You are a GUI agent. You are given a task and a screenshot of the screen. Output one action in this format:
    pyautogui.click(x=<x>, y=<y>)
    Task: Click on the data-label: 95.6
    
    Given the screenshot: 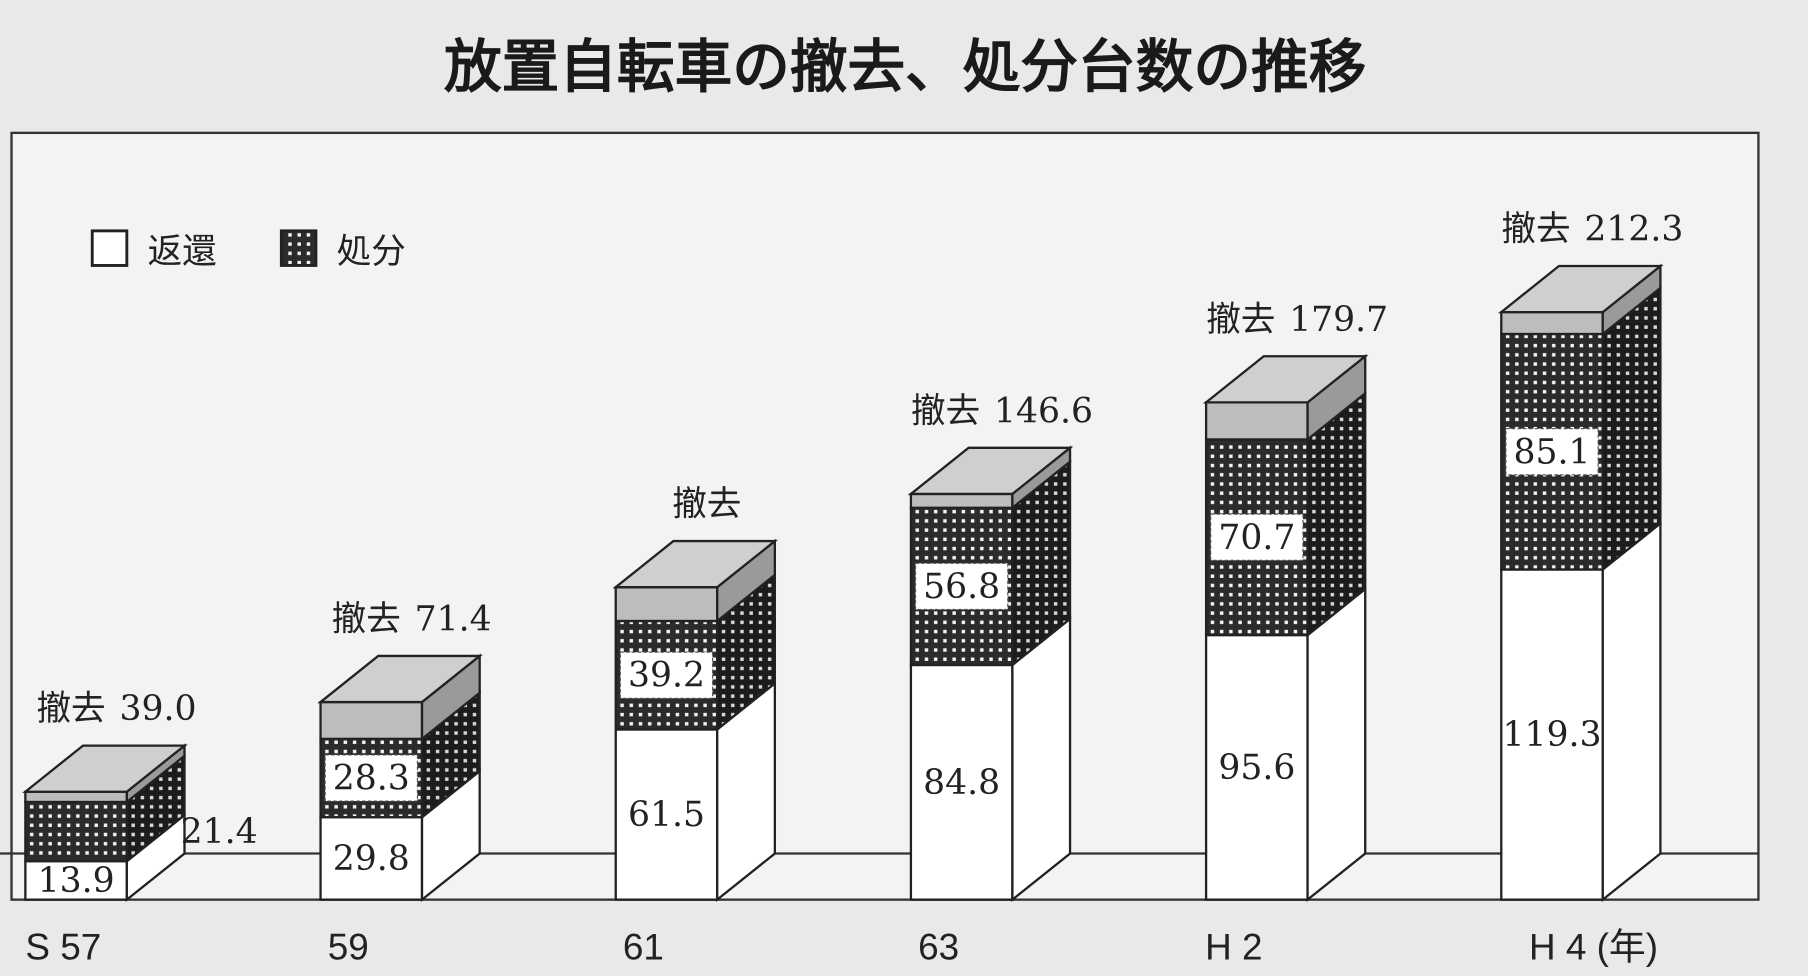 What is the action you would take?
    pyautogui.click(x=1256, y=768)
    